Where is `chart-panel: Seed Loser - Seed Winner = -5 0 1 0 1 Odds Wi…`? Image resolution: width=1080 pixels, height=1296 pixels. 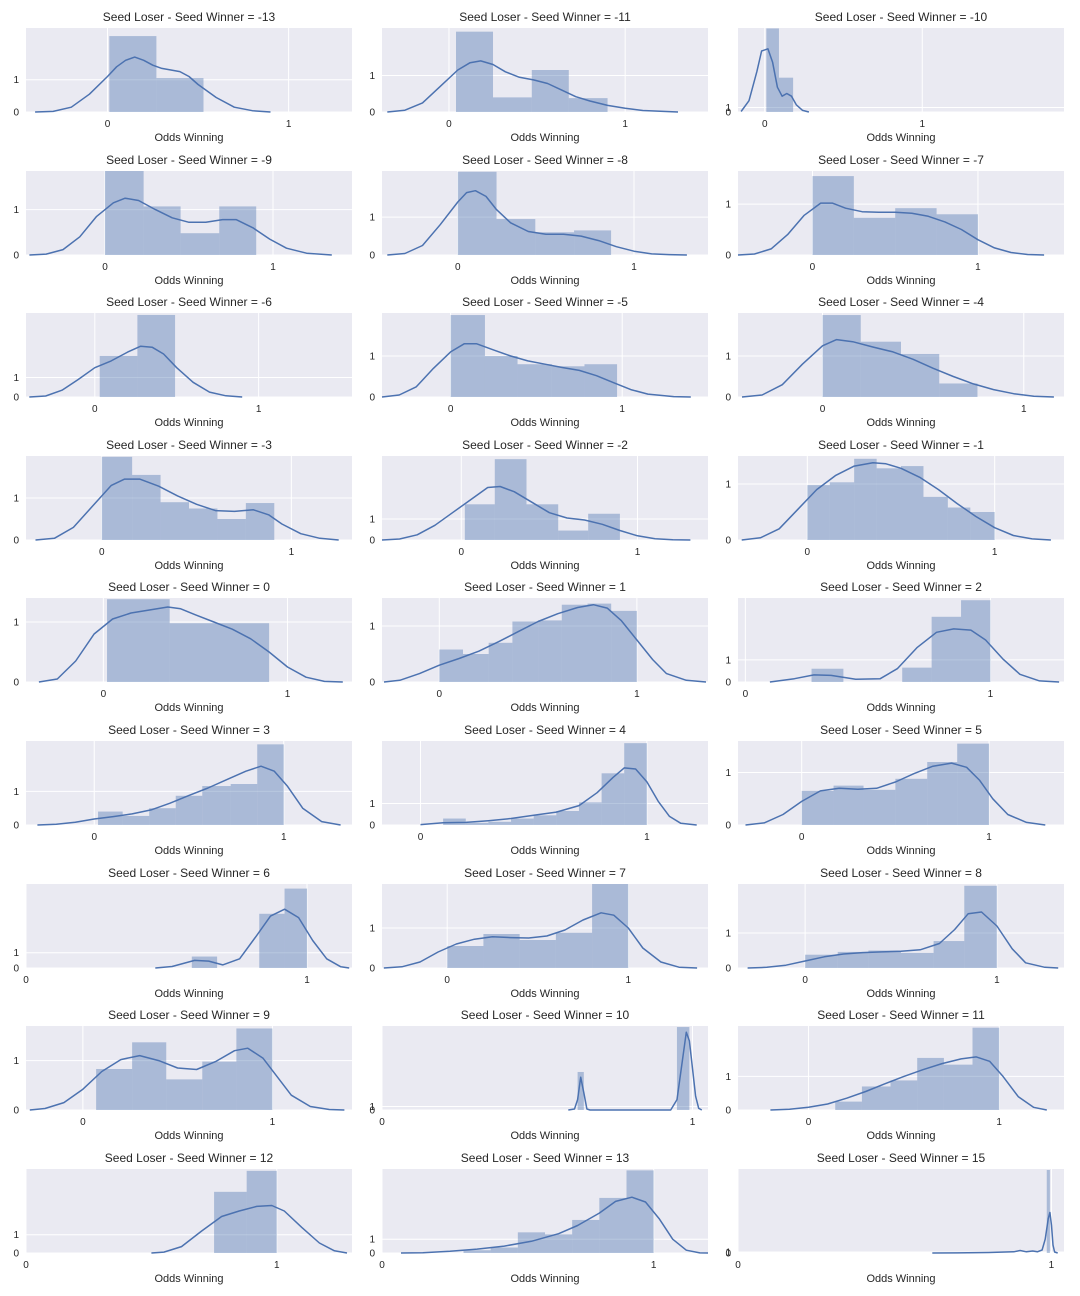 chart-panel: Seed Loser - Seed Winner = -5 0 1 0 1 Odds Wi… is located at coordinates (538, 362).